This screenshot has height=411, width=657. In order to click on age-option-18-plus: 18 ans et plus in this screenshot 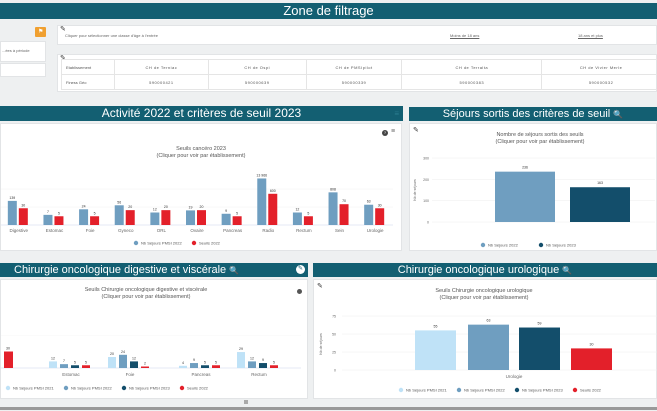, I will do `click(590, 35)`.